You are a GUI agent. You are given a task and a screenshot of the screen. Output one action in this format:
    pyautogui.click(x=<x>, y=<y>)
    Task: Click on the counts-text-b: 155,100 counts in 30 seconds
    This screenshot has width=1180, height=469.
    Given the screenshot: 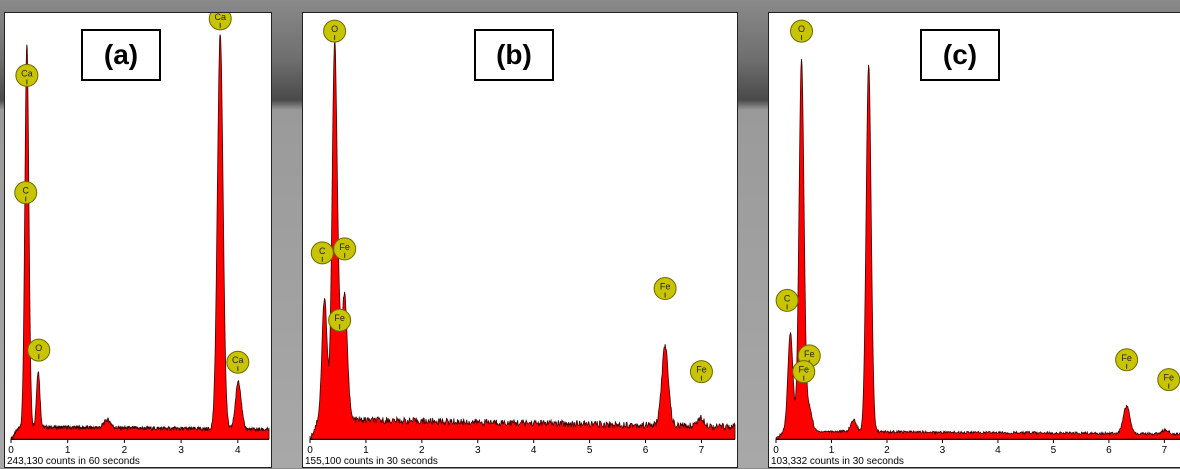 What is the action you would take?
    pyautogui.click(x=371, y=461)
    